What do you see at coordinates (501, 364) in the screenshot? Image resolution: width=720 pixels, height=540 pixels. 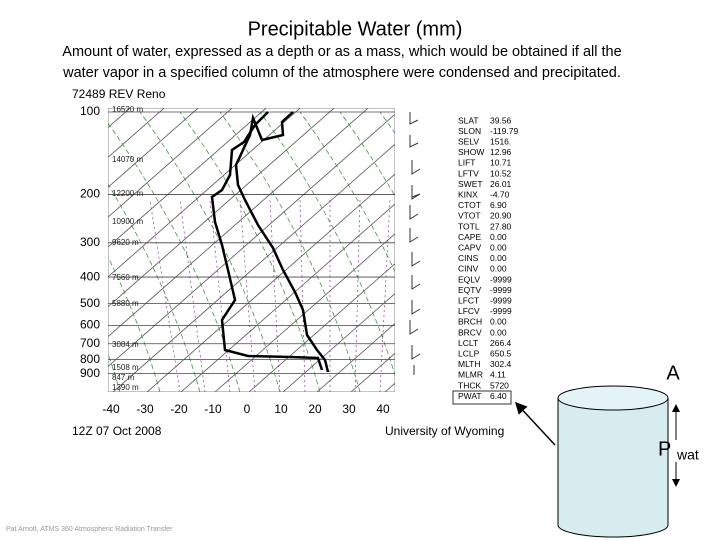 I see `index-value: 302.4` at bounding box center [501, 364].